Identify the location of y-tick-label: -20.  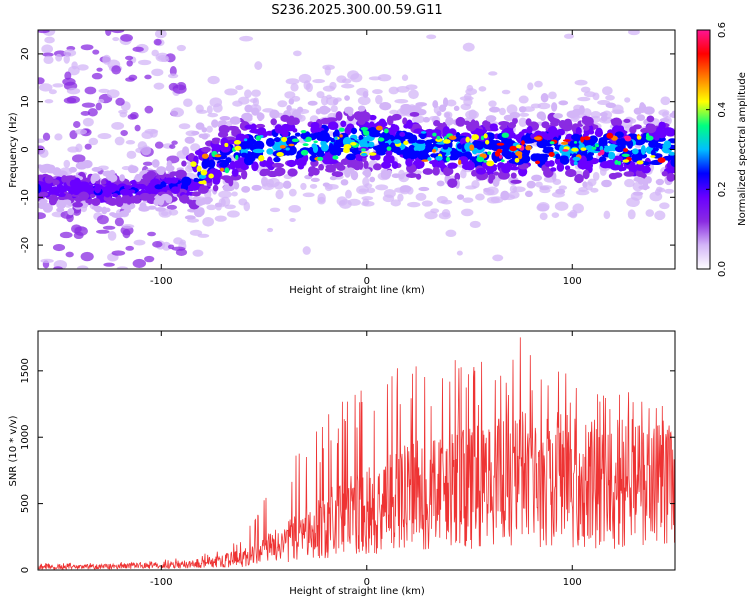
(25, 245).